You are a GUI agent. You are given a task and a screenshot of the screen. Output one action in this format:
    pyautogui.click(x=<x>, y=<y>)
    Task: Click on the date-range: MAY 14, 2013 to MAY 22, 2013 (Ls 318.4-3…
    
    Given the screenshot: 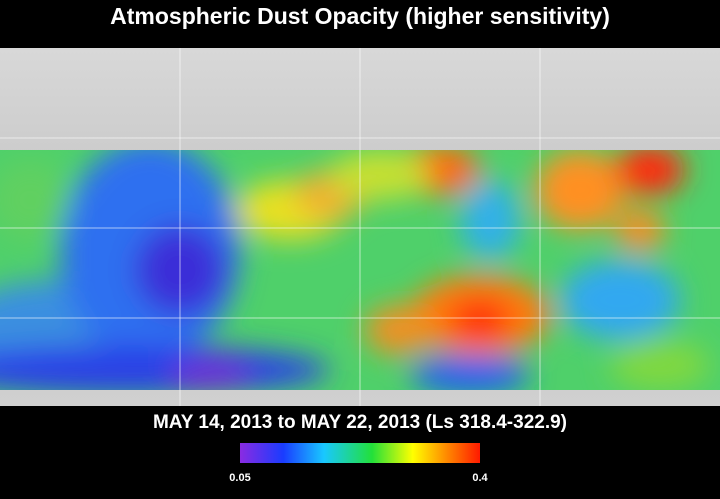 What is the action you would take?
    pyautogui.click(x=360, y=422)
    